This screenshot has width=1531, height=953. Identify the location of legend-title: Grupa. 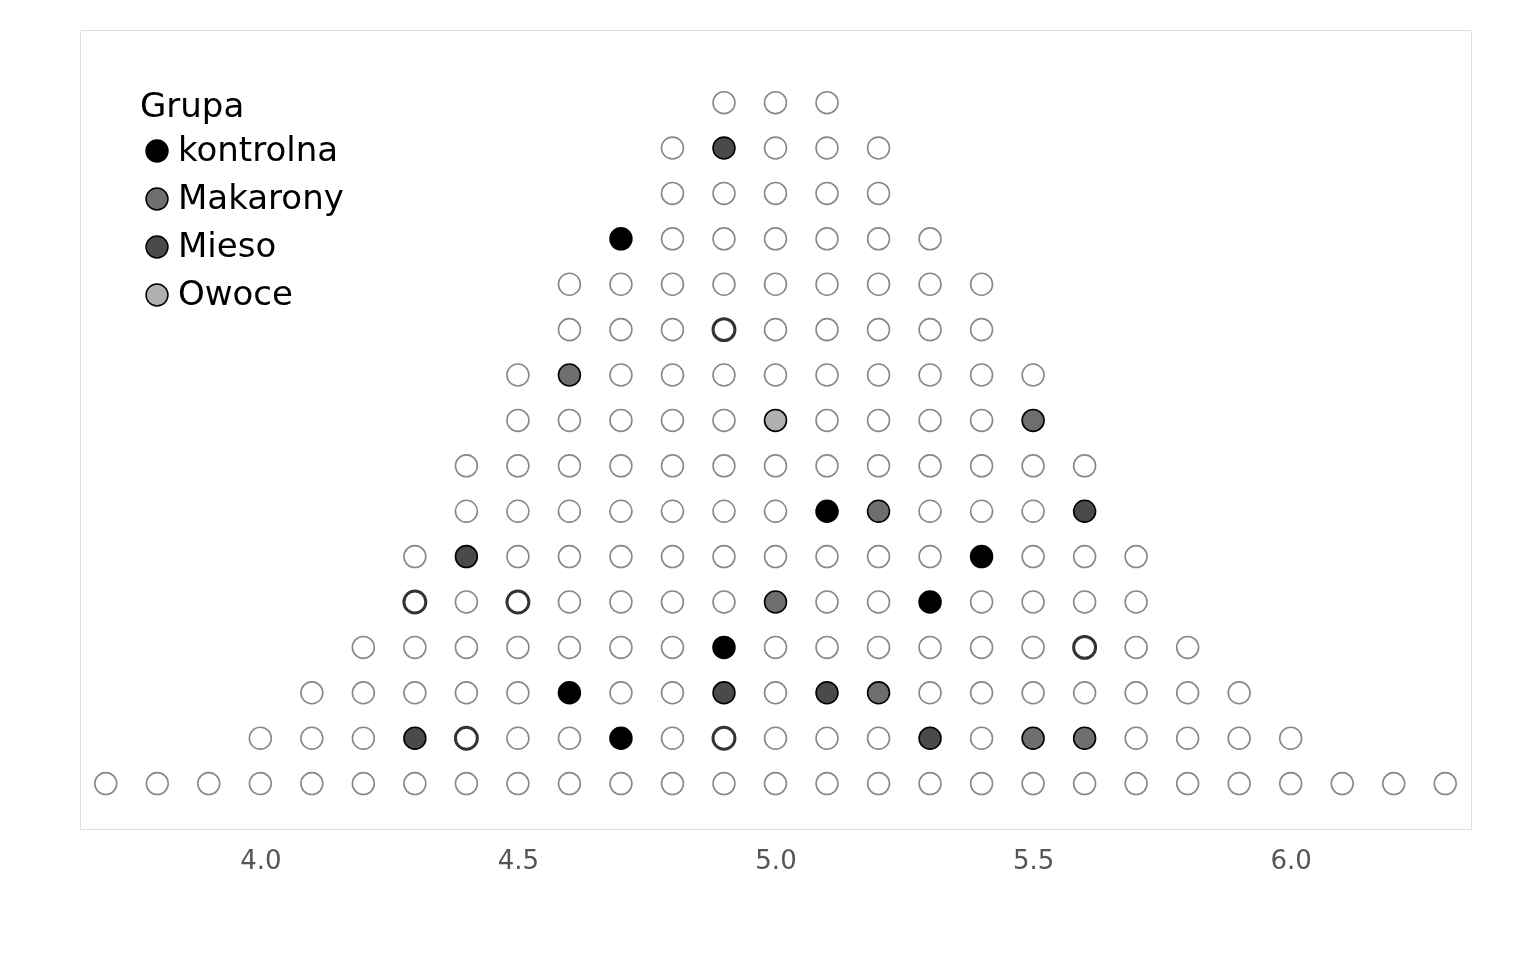
(192, 105).